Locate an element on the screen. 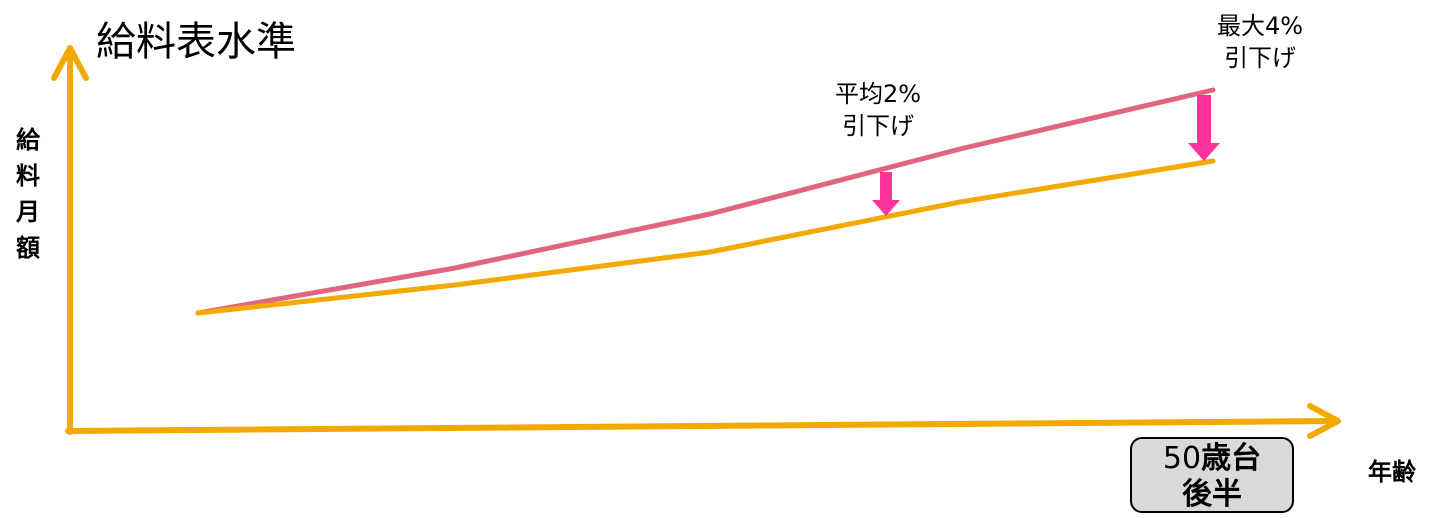 The height and width of the screenshot is (518, 1440). y-axis-label-char: 月 is located at coordinates (28, 212).